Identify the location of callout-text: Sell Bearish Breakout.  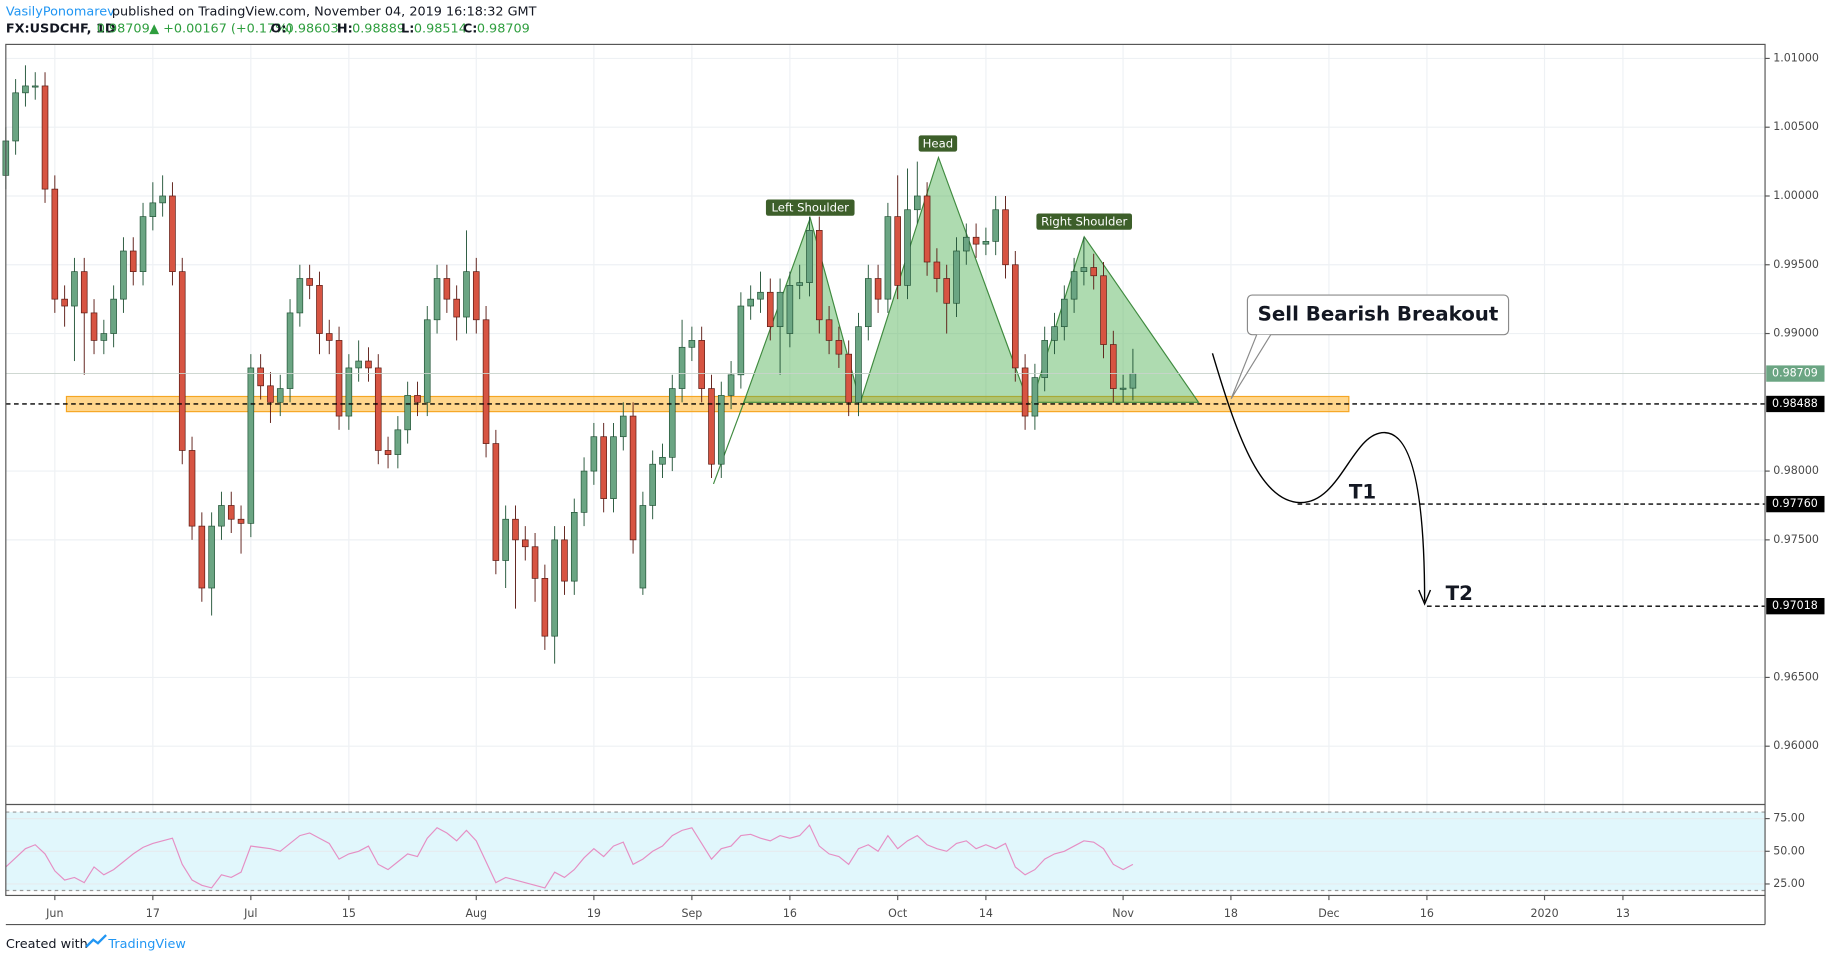
(1378, 313).